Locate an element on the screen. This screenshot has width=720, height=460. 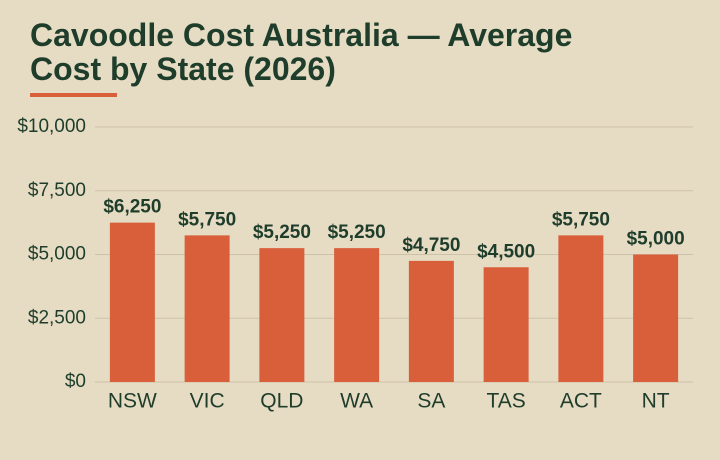
y-tick-label: $10,000 is located at coordinates (51, 126).